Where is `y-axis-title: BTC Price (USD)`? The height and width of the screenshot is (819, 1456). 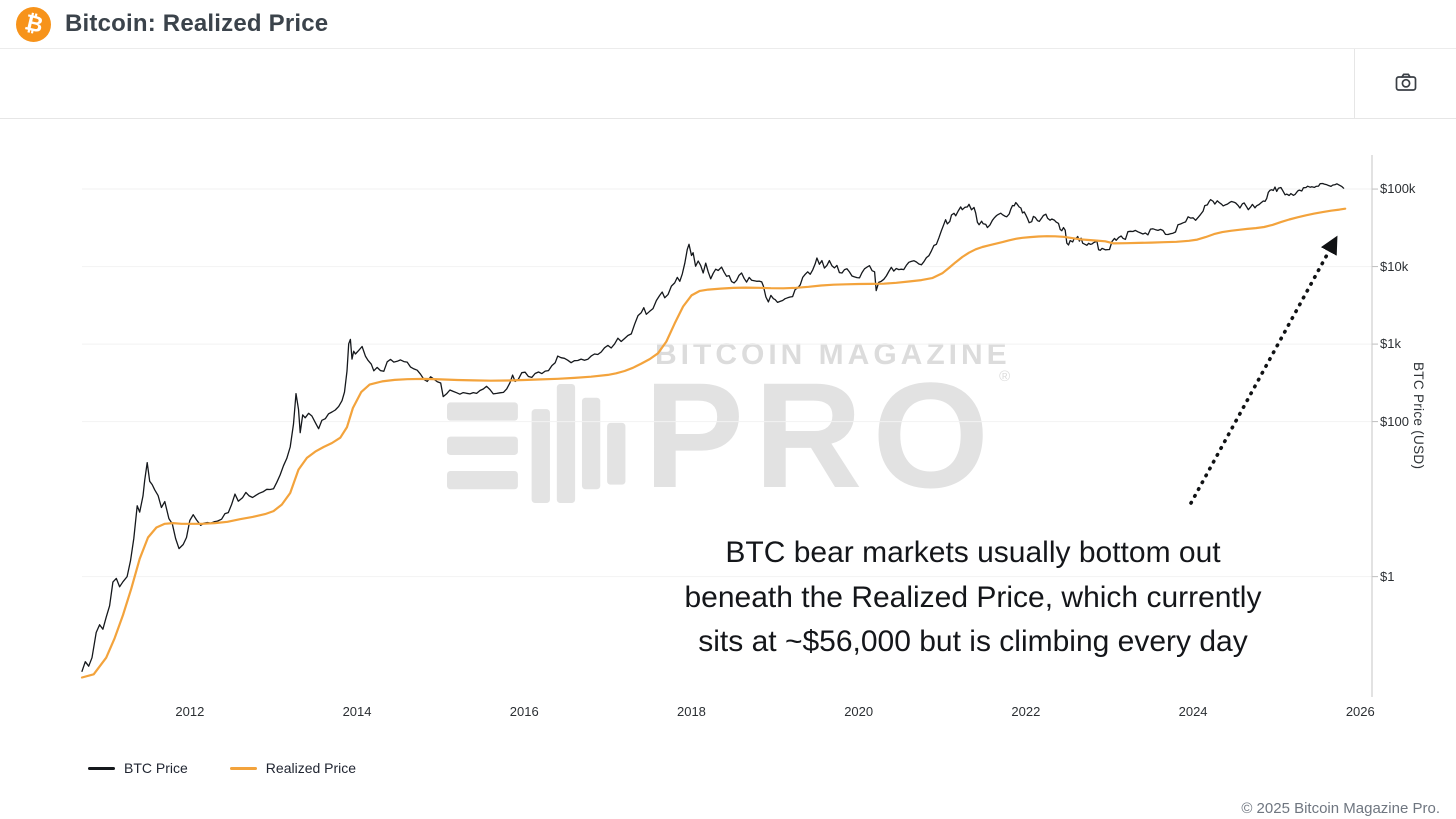 y-axis-title: BTC Price (USD) is located at coordinates (1418, 416).